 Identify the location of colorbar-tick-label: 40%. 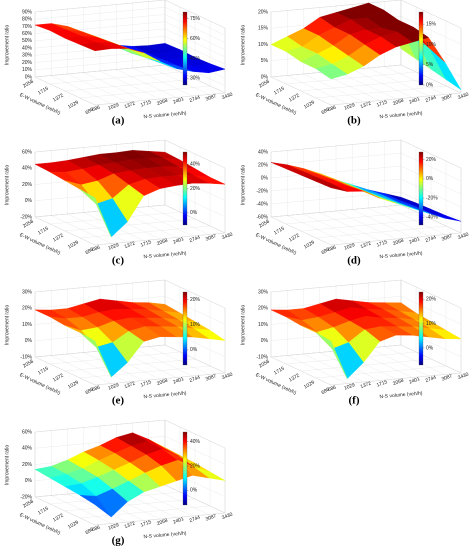
(195, 164).